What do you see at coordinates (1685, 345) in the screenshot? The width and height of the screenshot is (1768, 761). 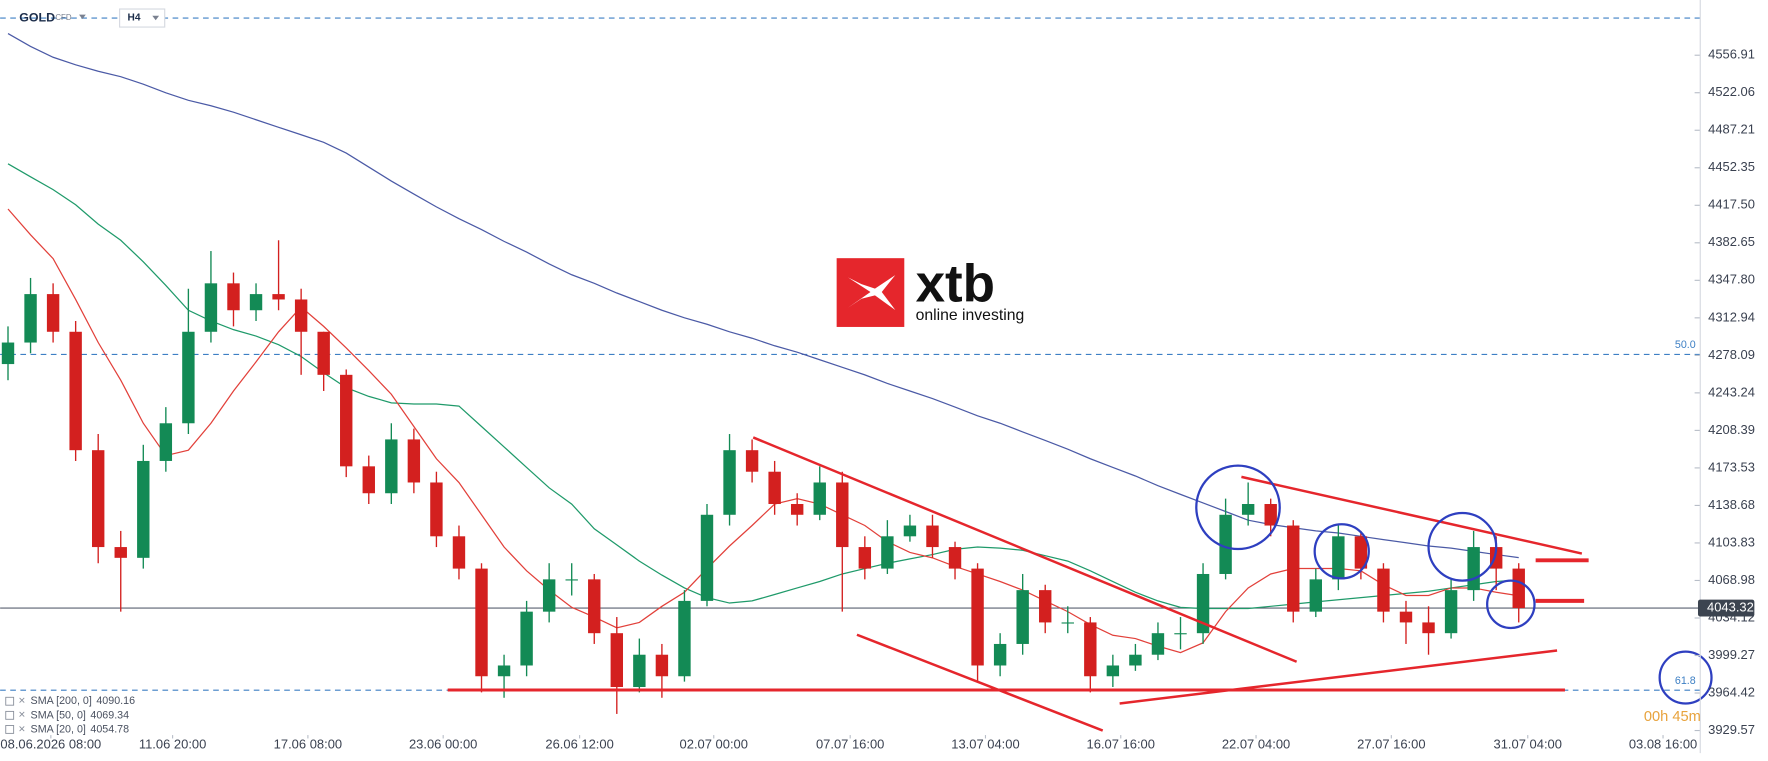 I see `fib-label: 50.0` at bounding box center [1685, 345].